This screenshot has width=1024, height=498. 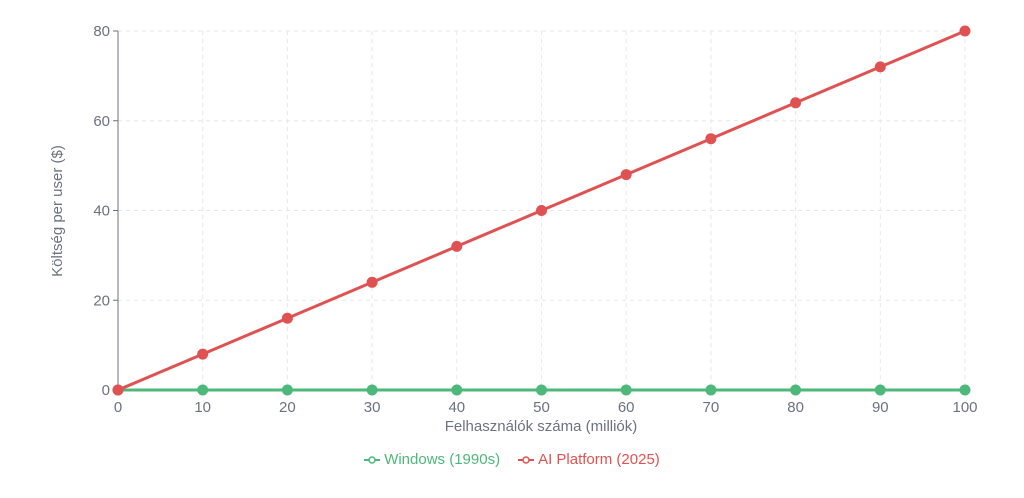 I want to click on y-axis-ticks: 0 20 40 60 80, so click(x=105, y=211).